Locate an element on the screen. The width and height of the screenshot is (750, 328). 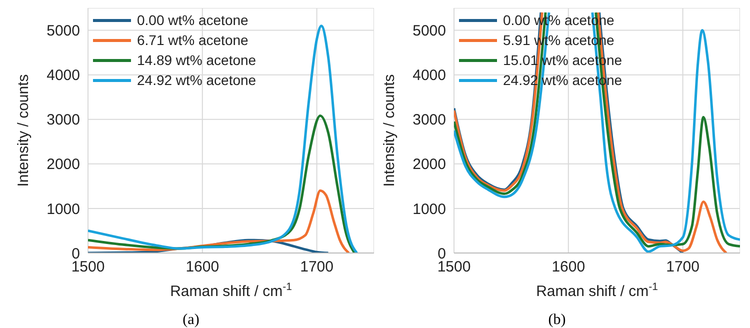
legend-label: 0.00 wt% acetone is located at coordinates (192, 20).